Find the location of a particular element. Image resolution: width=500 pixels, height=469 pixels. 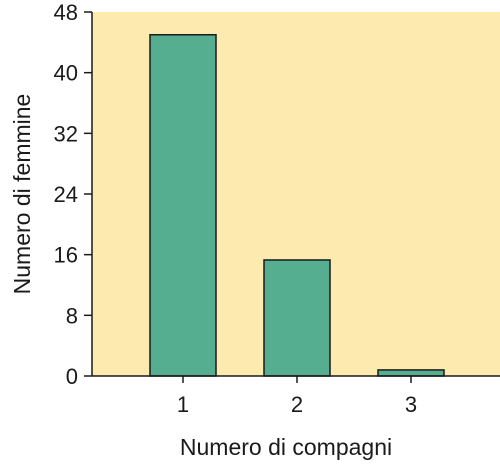

y-tick-label-16: 16 is located at coordinates (66, 255).